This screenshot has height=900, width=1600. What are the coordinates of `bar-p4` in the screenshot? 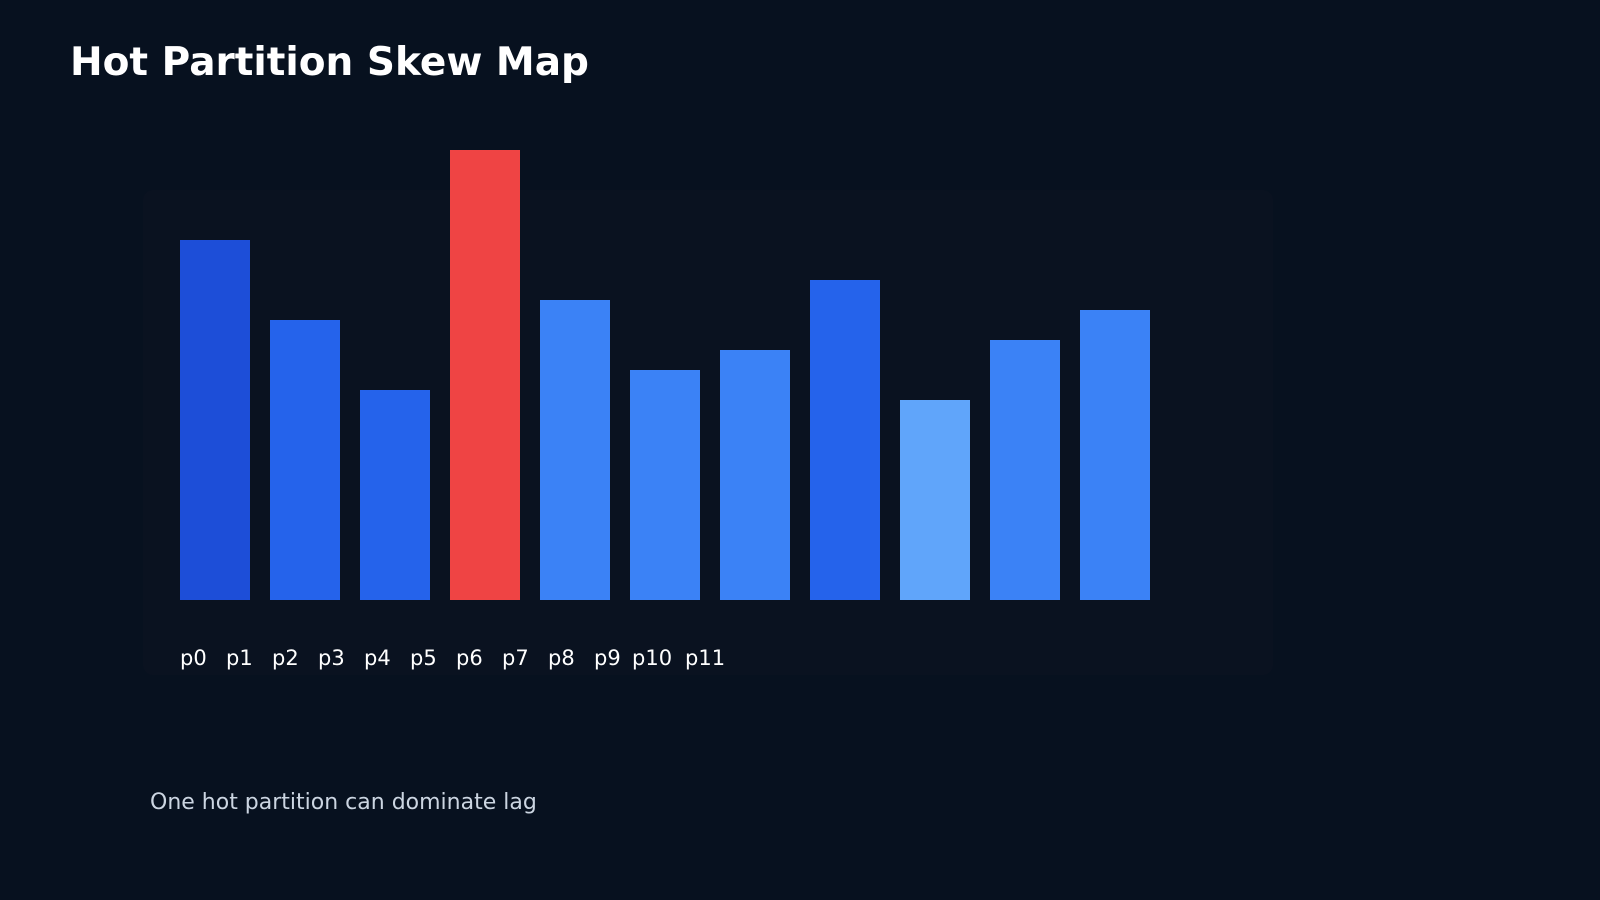 It's located at (575, 450).